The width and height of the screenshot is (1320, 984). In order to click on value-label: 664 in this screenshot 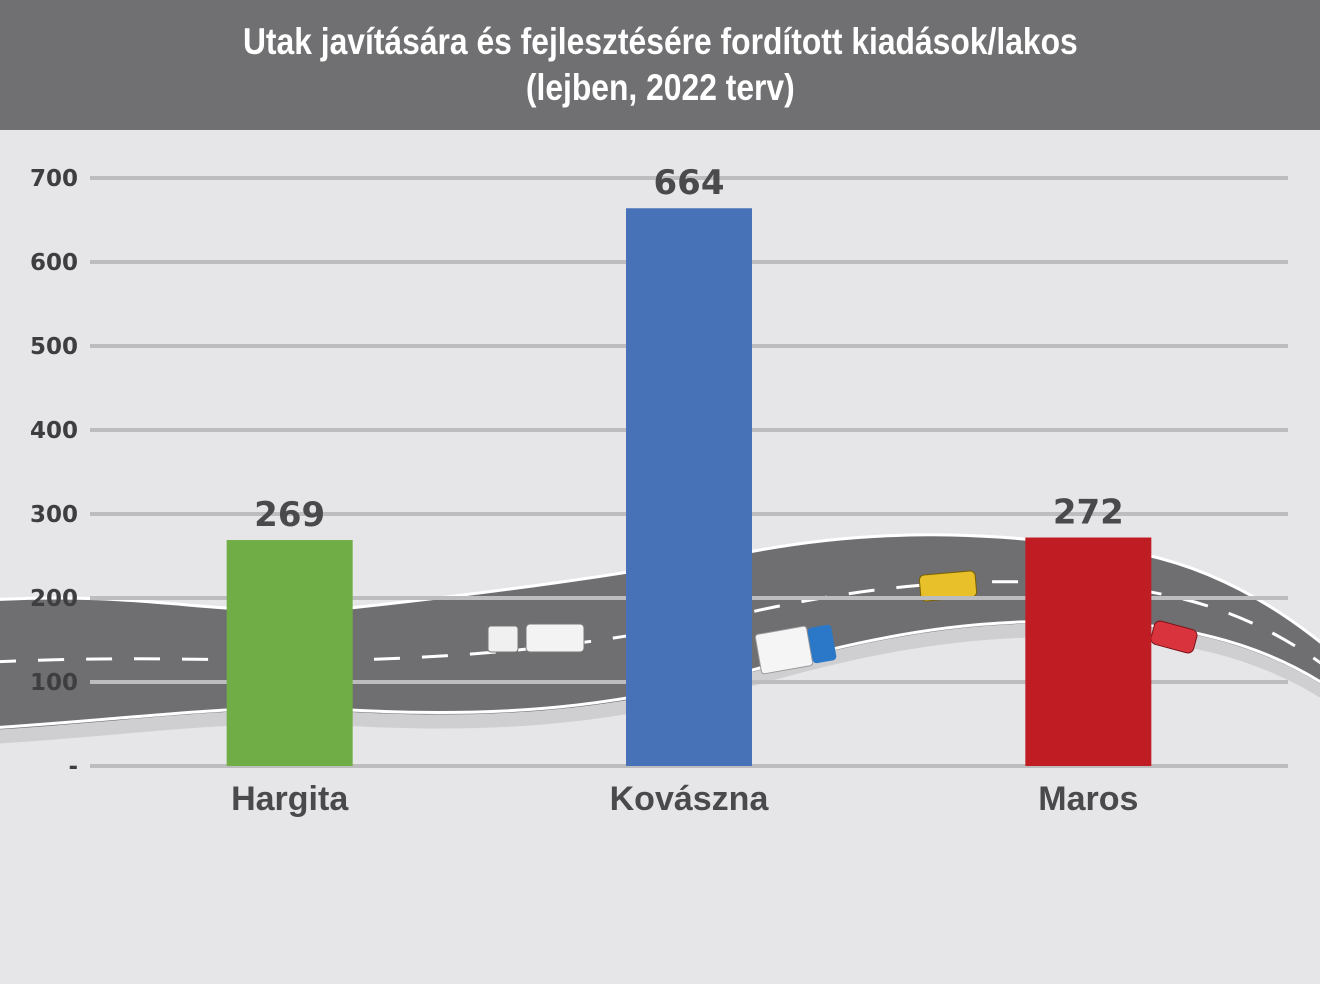, I will do `click(689, 183)`.